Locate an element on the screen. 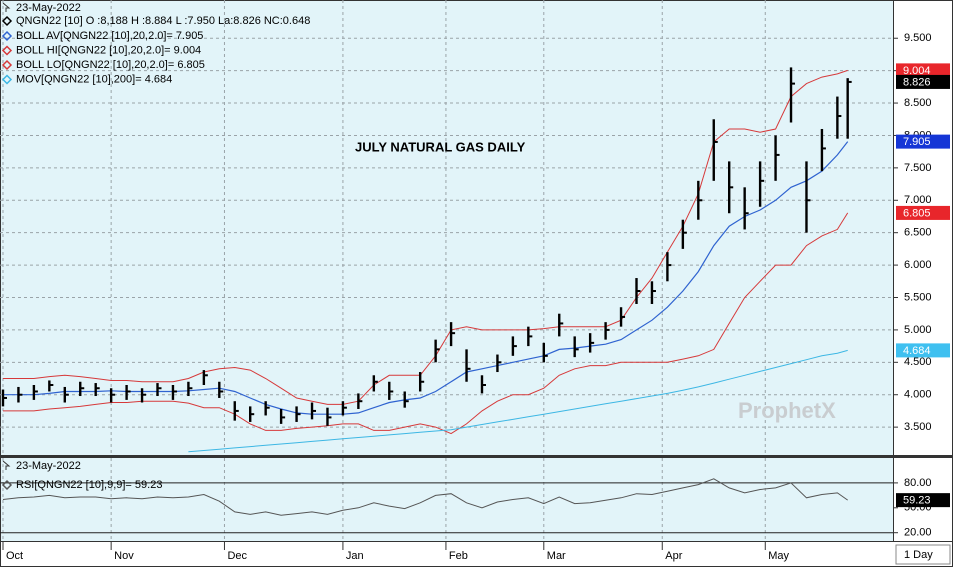 This screenshot has height=567, width=953. legend-label: BOLL AV[QNGN22 [10],20,2.0]= 7.905 is located at coordinates (109, 36).